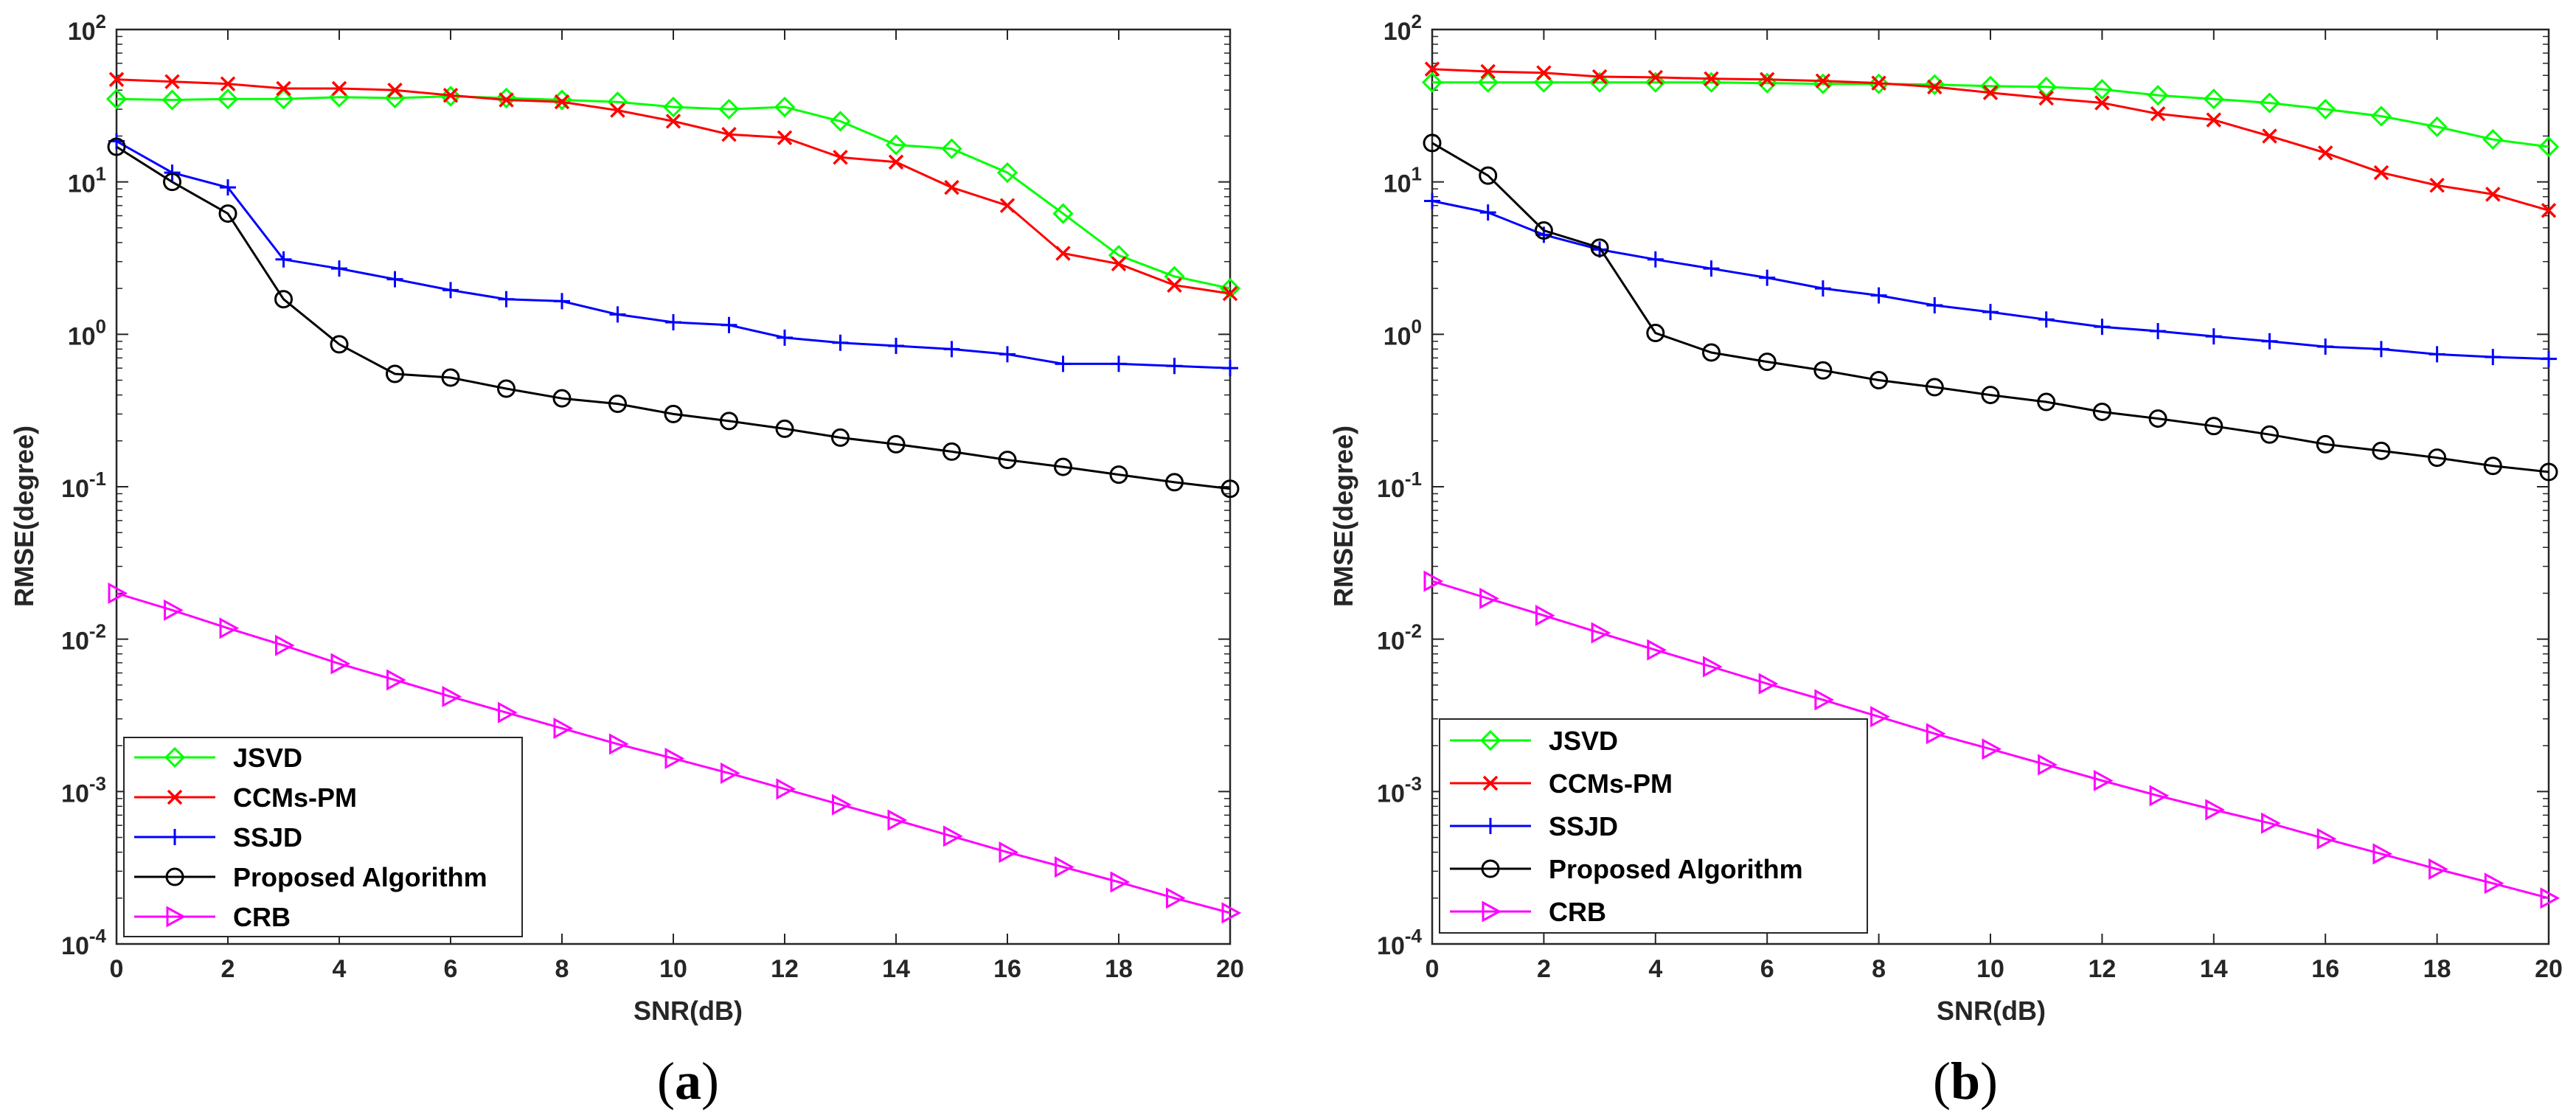 Image resolution: width=2576 pixels, height=1118 pixels. I want to click on series-line-crb, so click(673, 753).